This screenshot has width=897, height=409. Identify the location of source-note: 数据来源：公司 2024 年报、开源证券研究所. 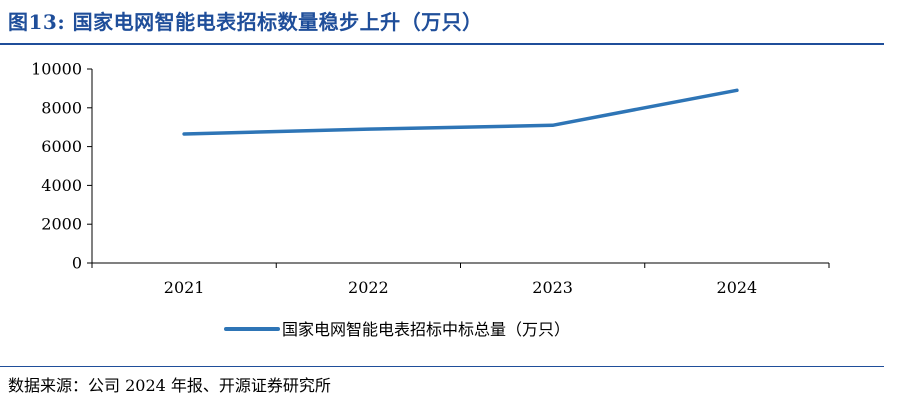
(169, 385).